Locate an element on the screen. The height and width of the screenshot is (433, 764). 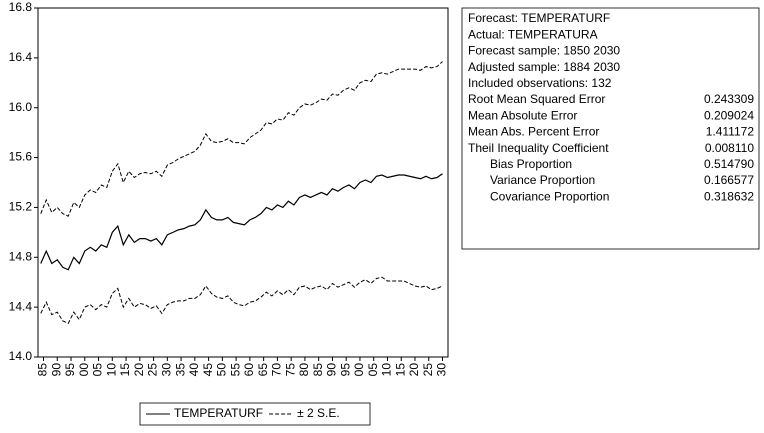
x-tick-label: 55 is located at coordinates (235, 370).